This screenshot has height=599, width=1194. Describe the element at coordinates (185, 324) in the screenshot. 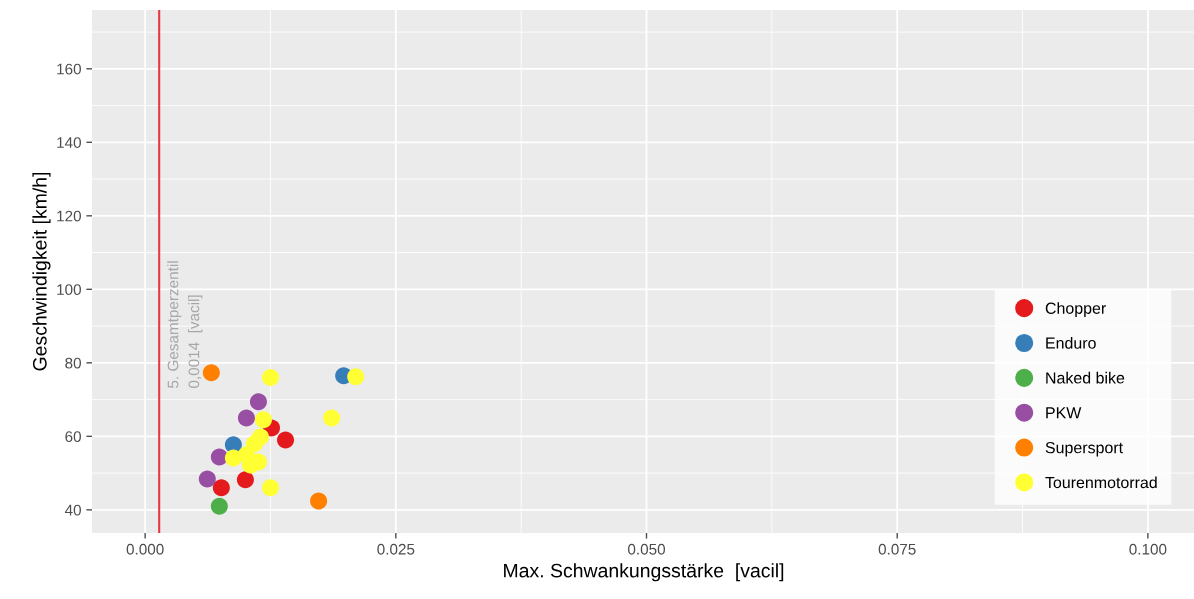

I see `ref-line-label: 5. Gesamtperzentil 0,0014 [vacil]` at that location.